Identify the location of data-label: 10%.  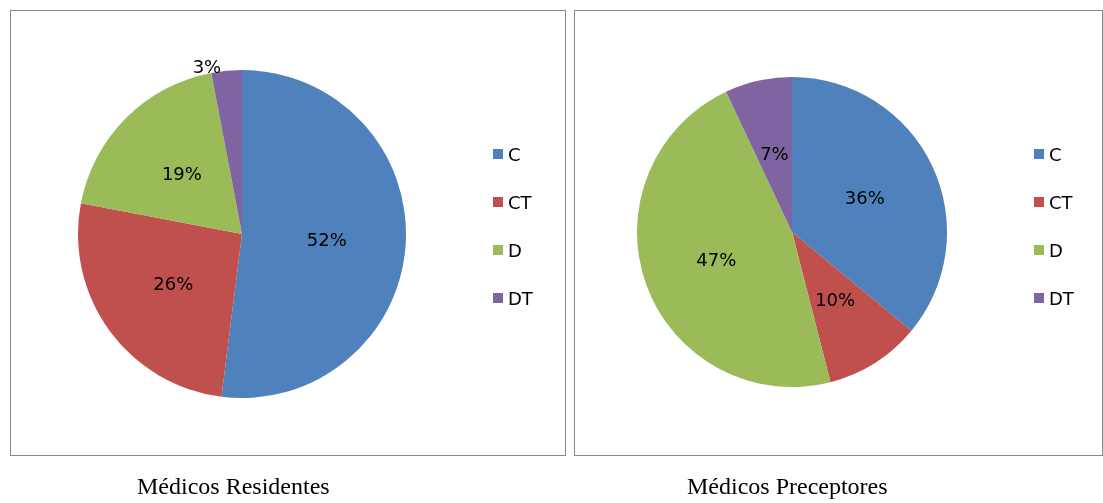
(835, 300).